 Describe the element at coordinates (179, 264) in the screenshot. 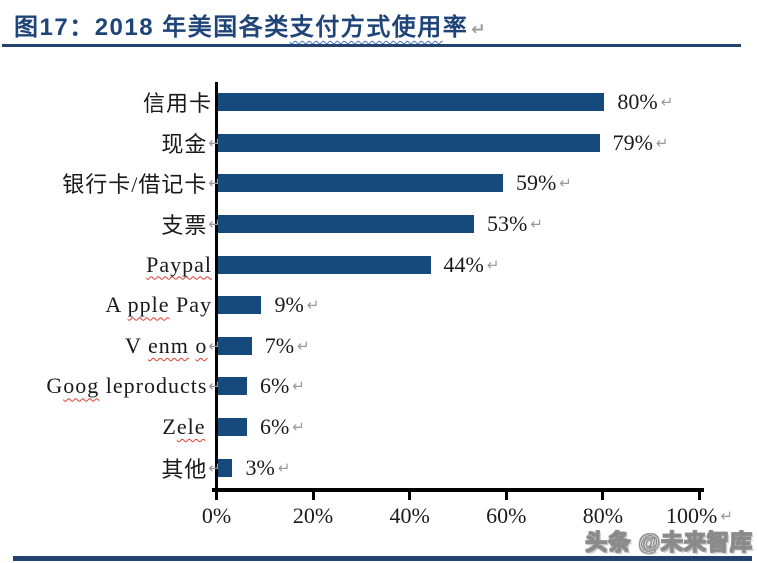

I see `misspell-squiggle: Paypal` at that location.